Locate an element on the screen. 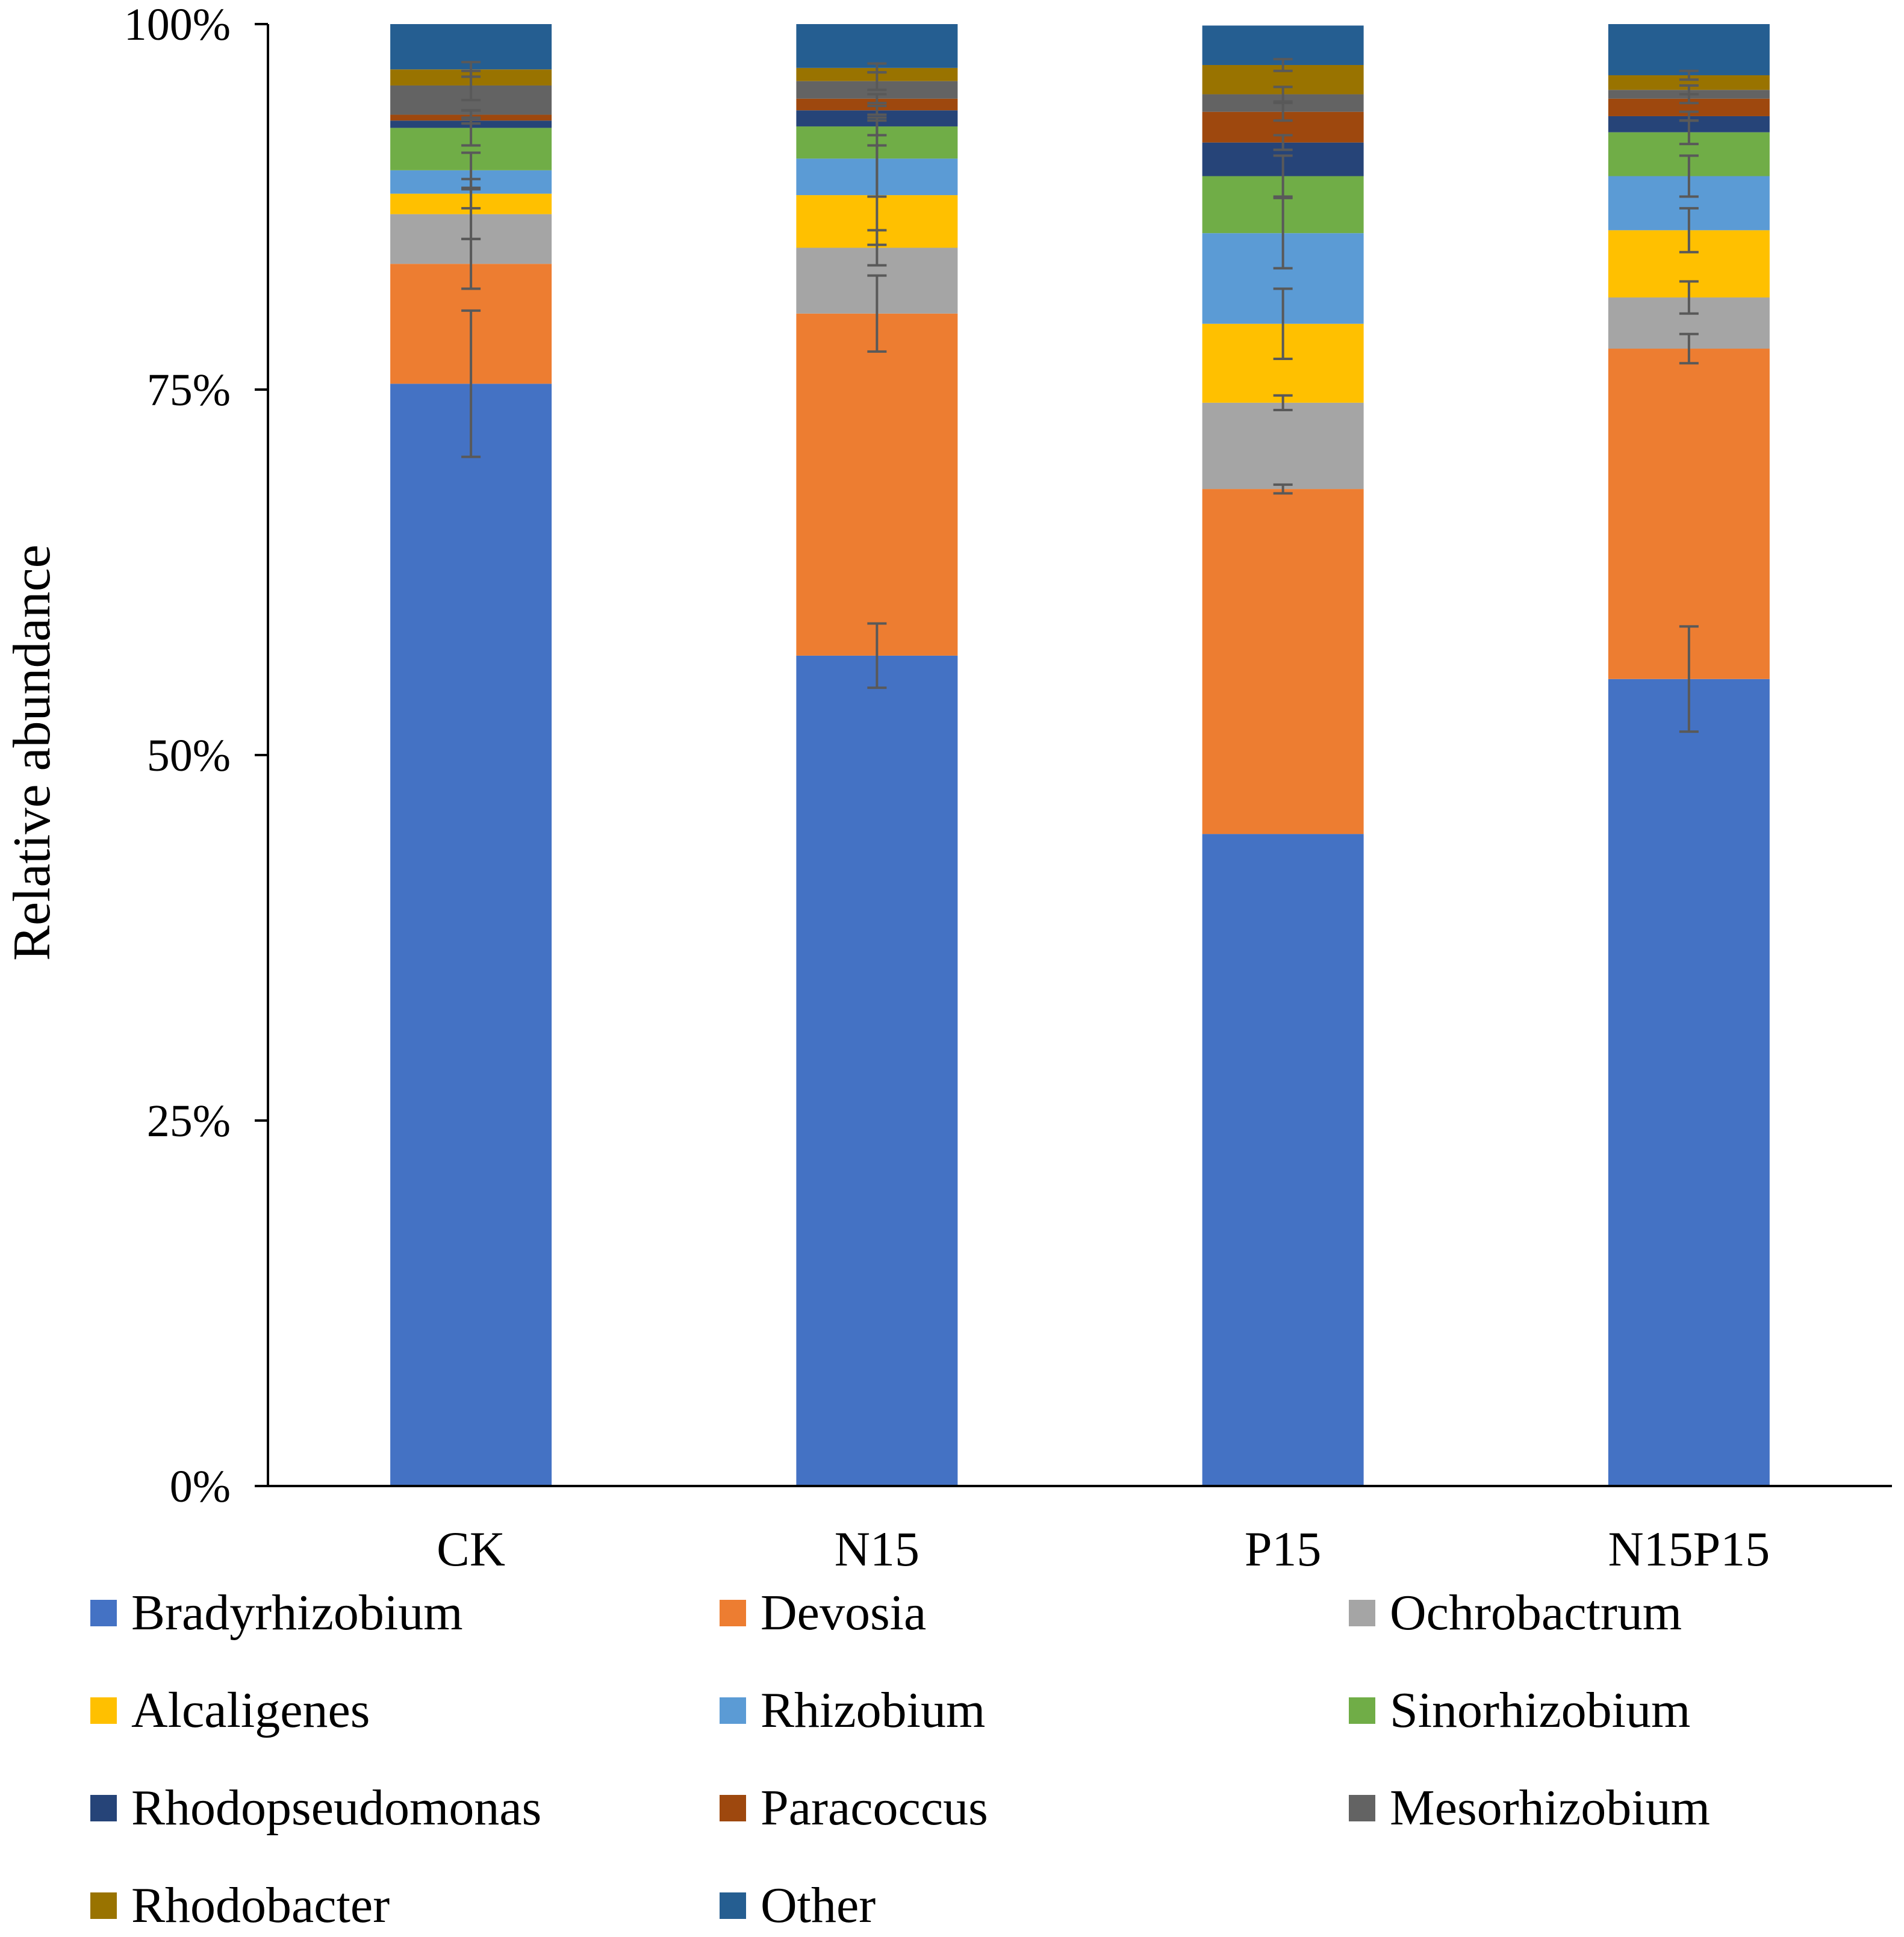 The width and height of the screenshot is (1904, 1937). legend-item-mesorhizobium: Mesorhizobium is located at coordinates (1529, 1808).